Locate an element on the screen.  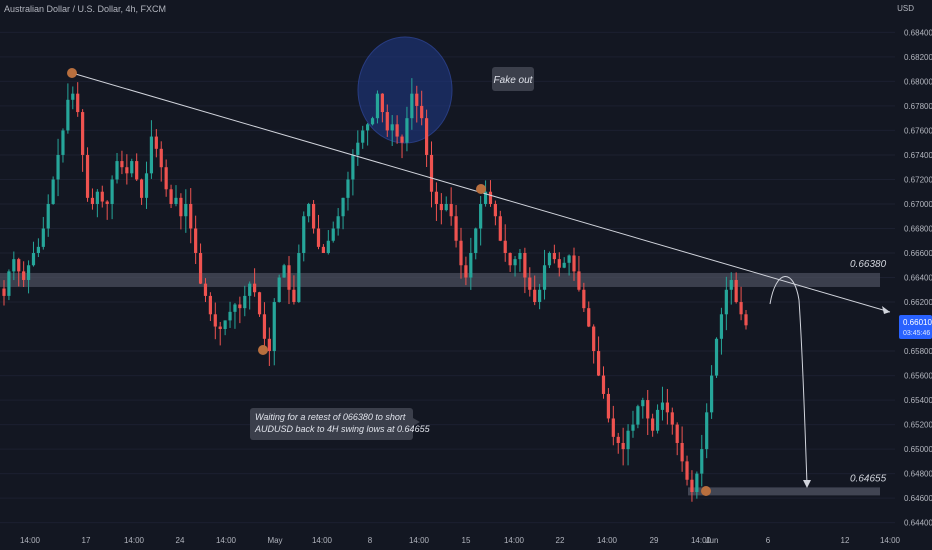
y-tick-label: 0.67400 is located at coordinates (918, 155).